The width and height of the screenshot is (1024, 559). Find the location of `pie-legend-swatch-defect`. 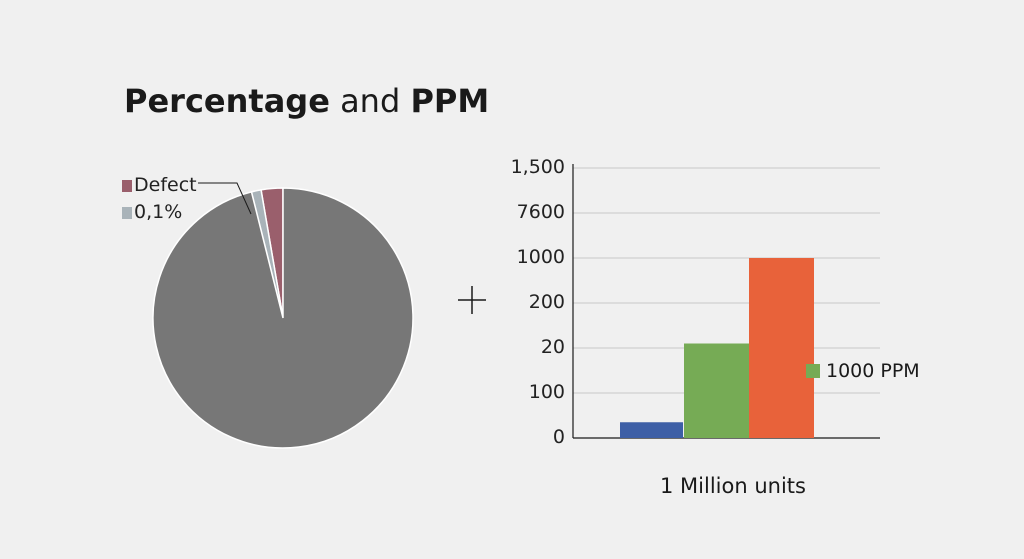

pie-legend-swatch-defect is located at coordinates (127, 186).